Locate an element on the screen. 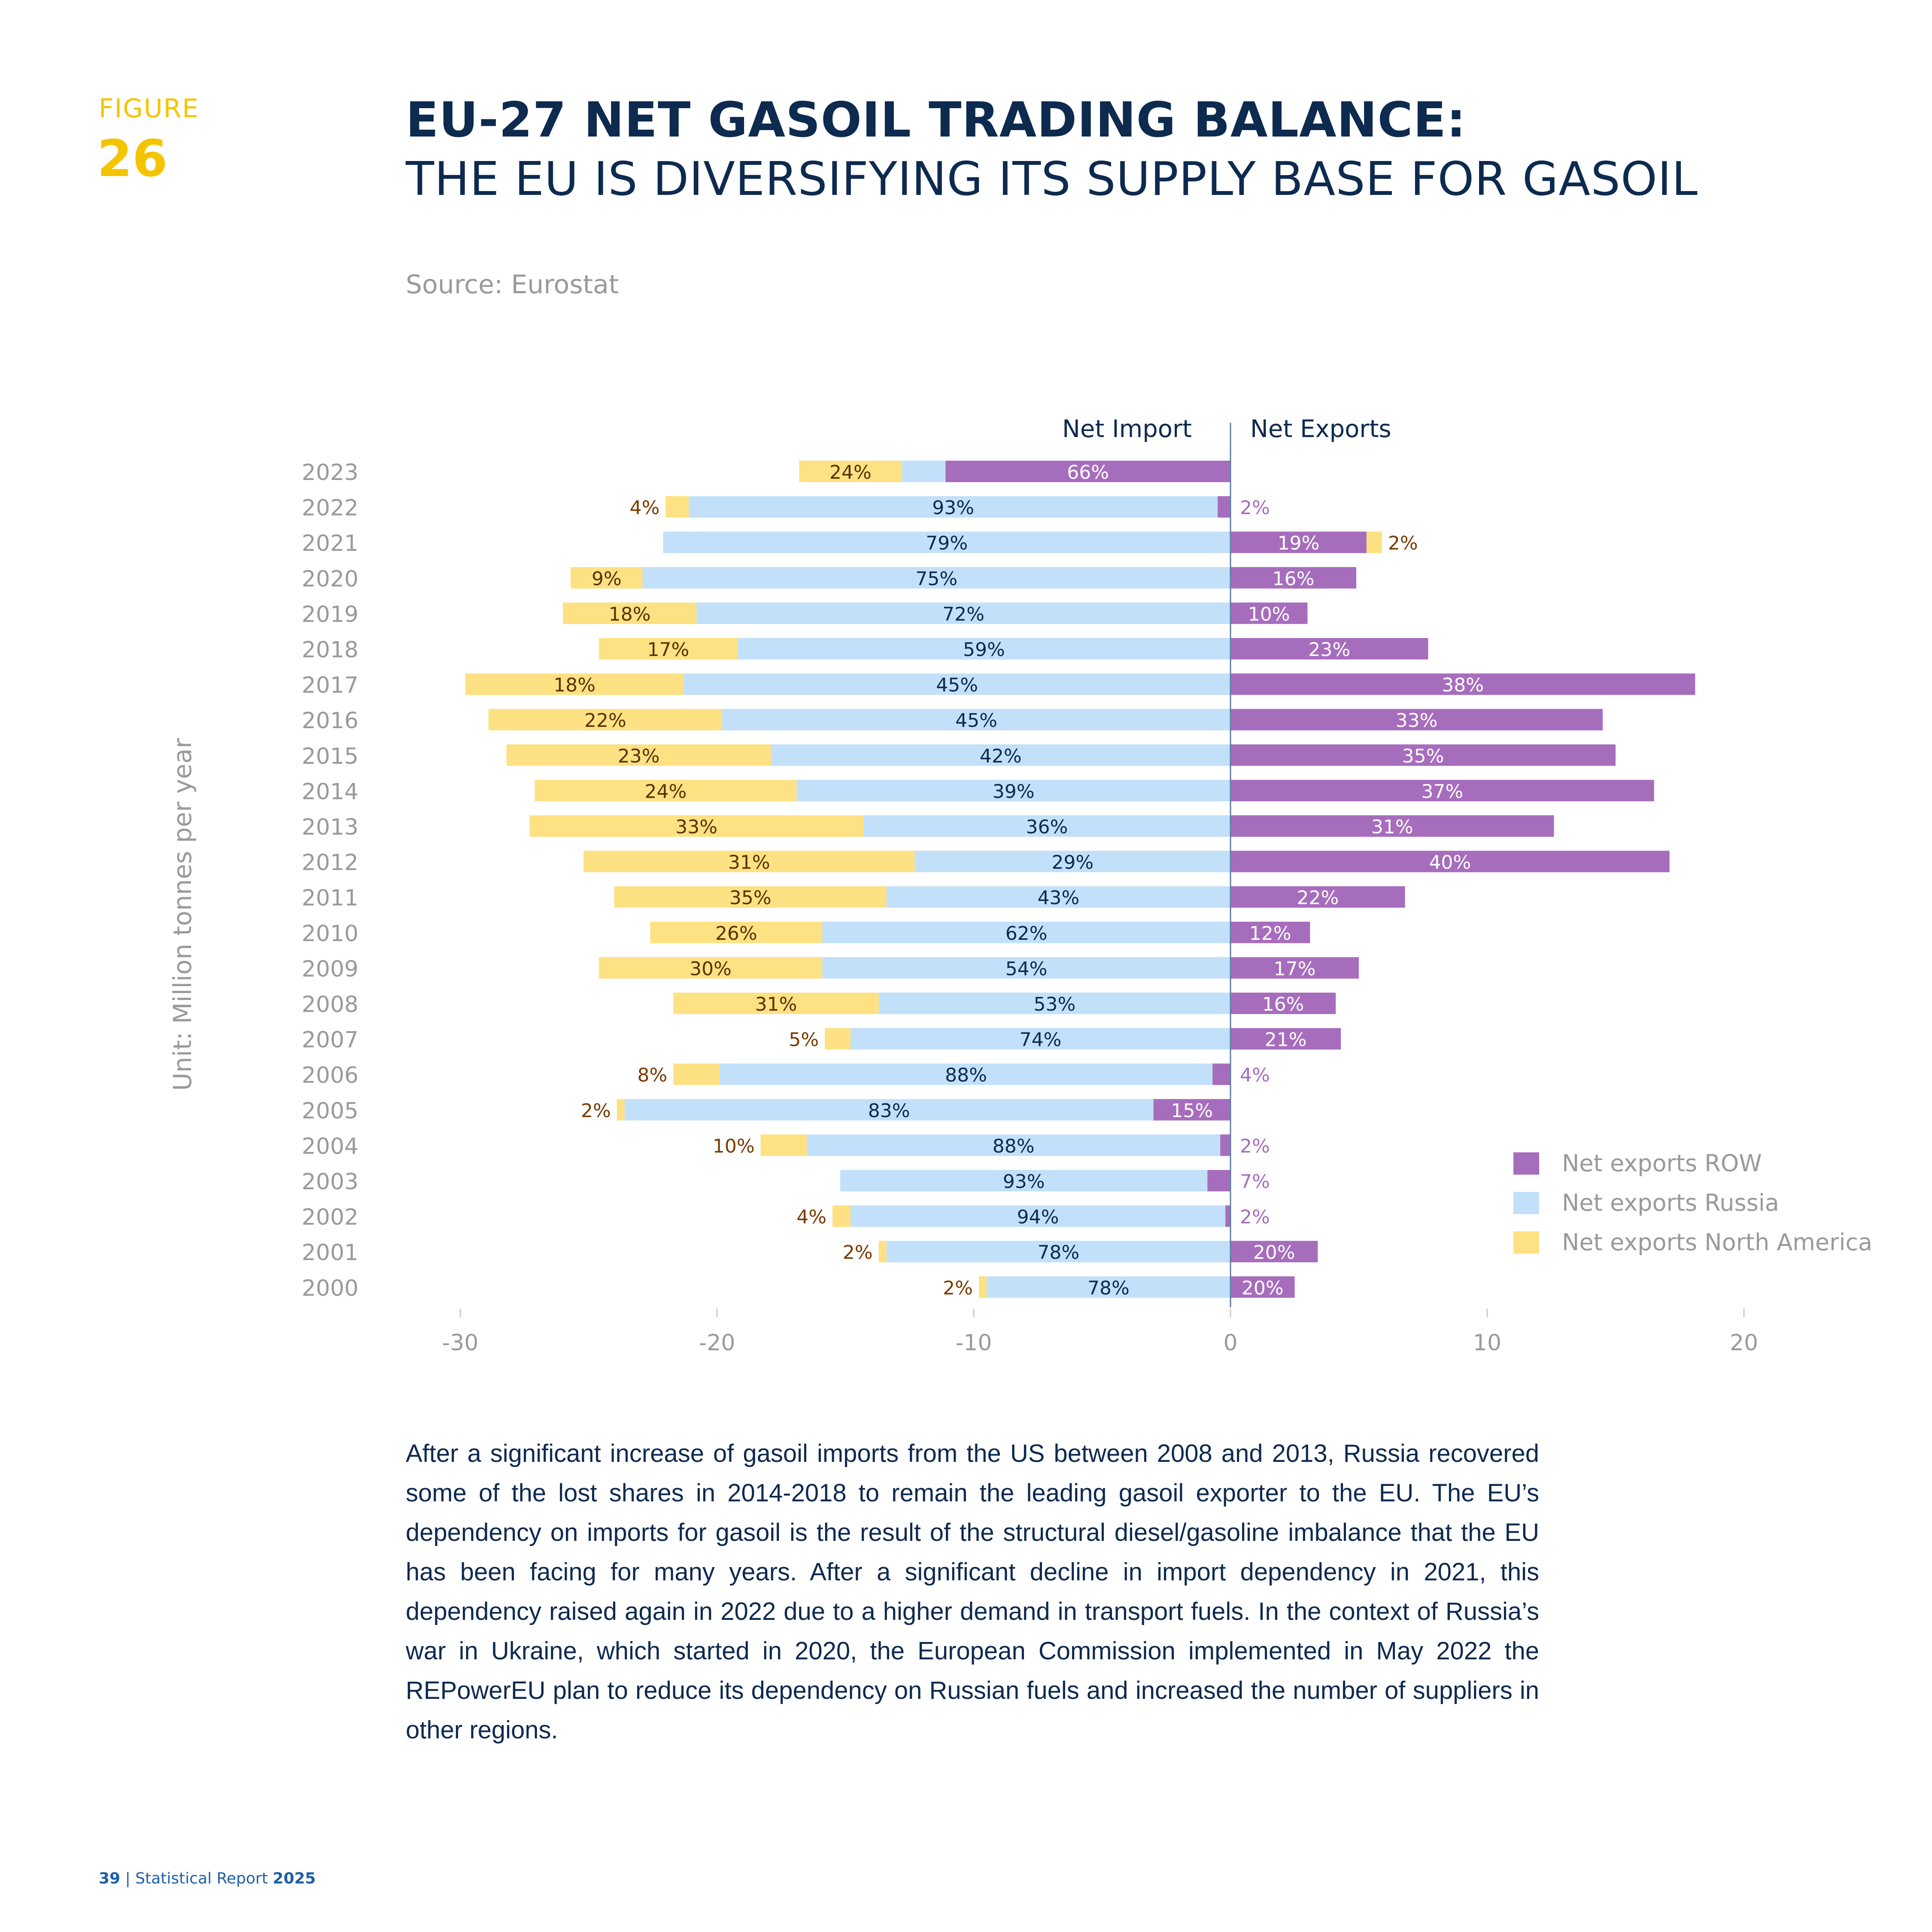 The width and height of the screenshot is (1932, 1932). bar-data-label: 17% is located at coordinates (1295, 969).